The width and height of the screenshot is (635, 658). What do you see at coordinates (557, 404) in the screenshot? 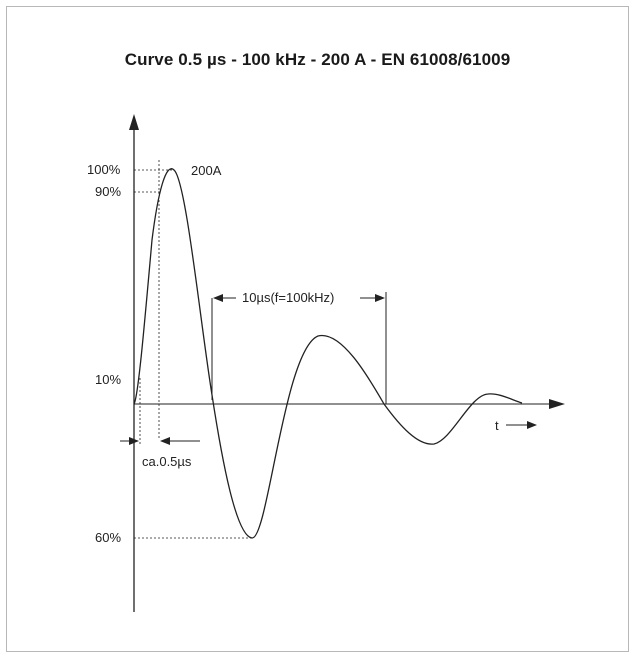
I see `x-axis-arrowhead` at bounding box center [557, 404].